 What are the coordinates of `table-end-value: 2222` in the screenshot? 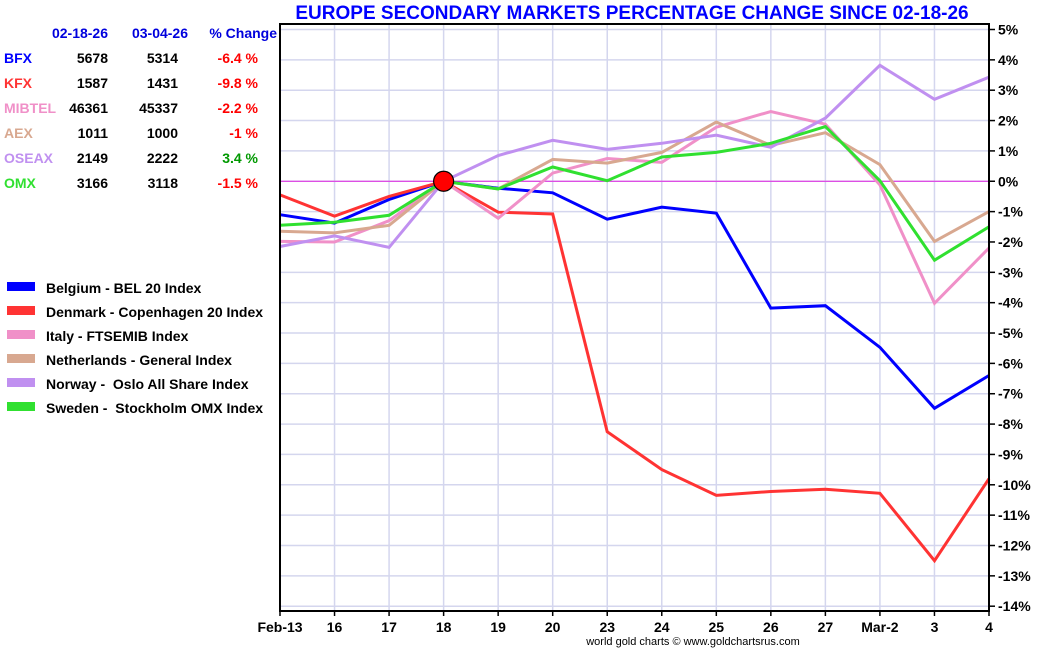 It's located at (162, 158).